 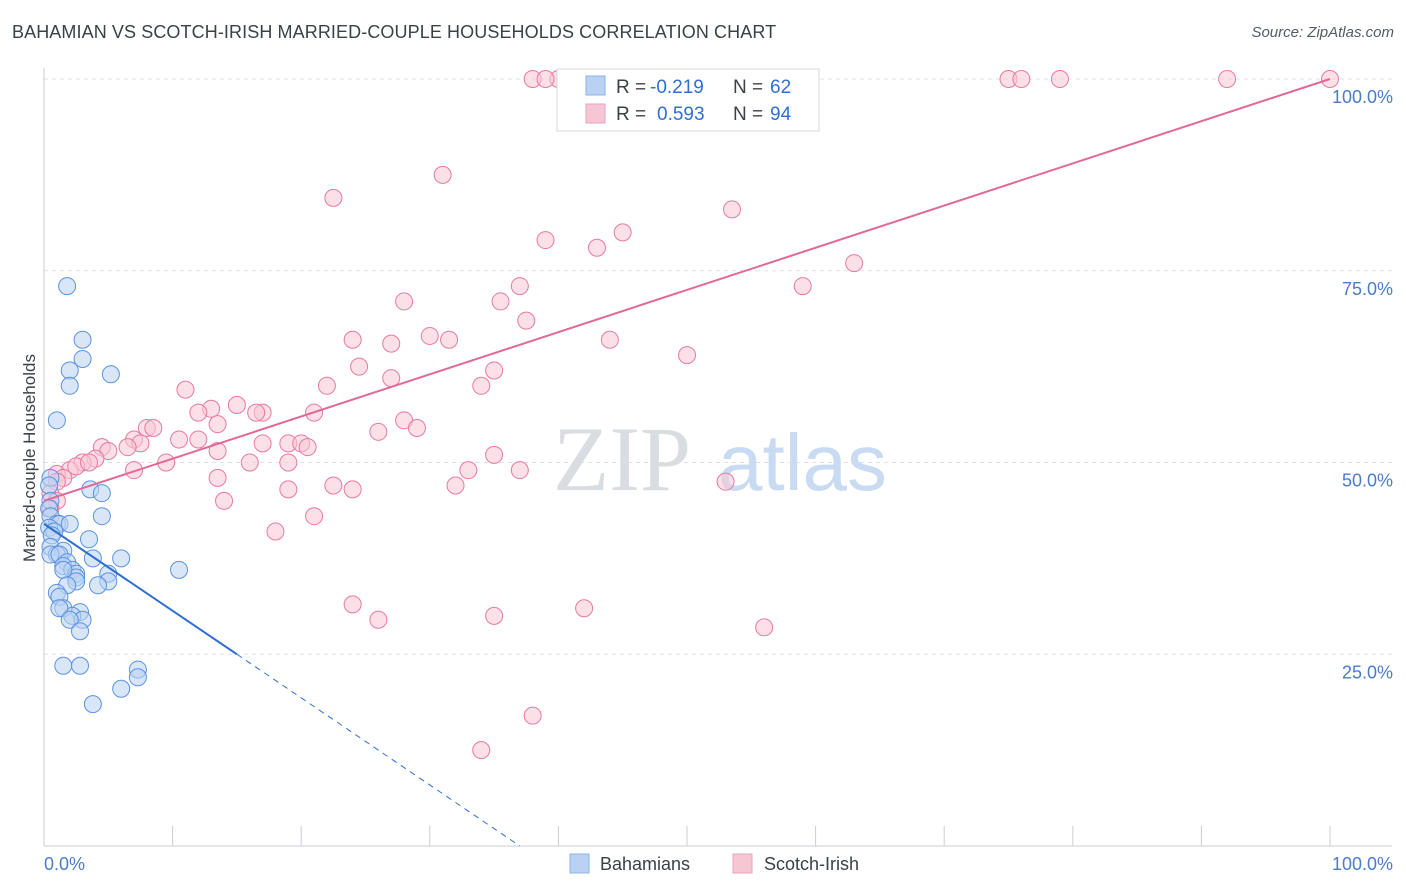 I want to click on bahamians-points, so click(x=114, y=495).